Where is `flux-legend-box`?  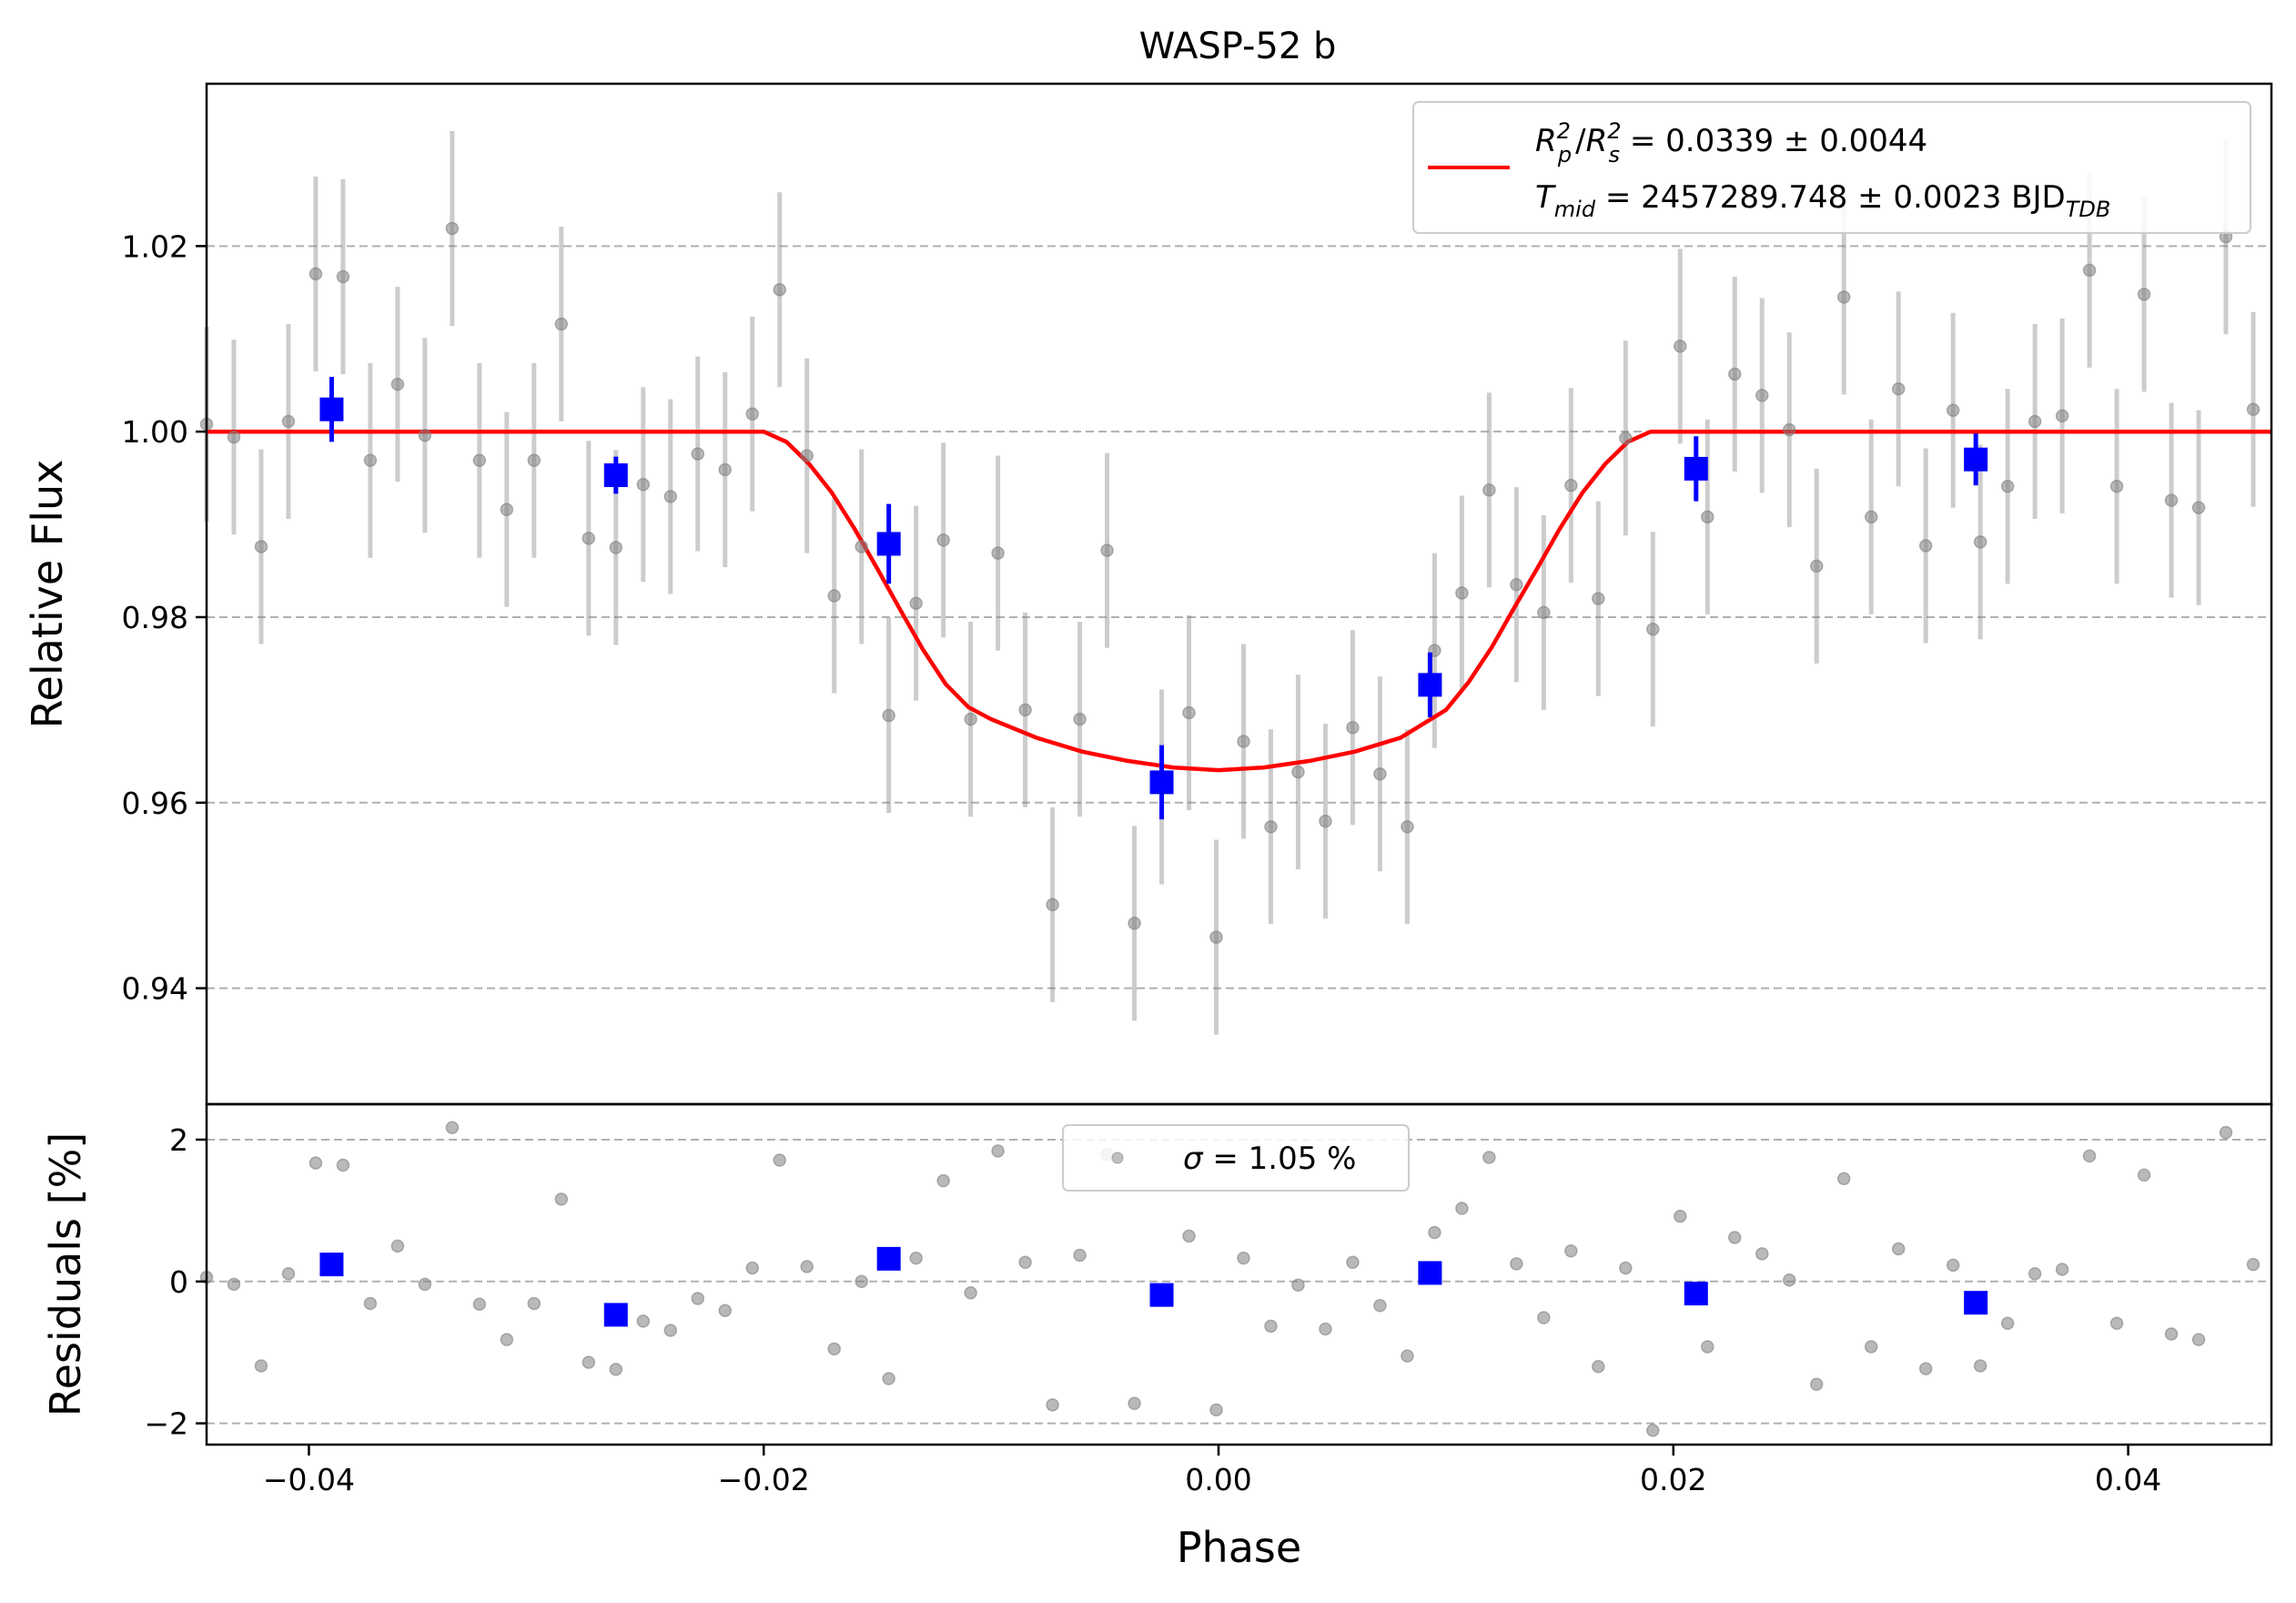 flux-legend-box is located at coordinates (1832, 167).